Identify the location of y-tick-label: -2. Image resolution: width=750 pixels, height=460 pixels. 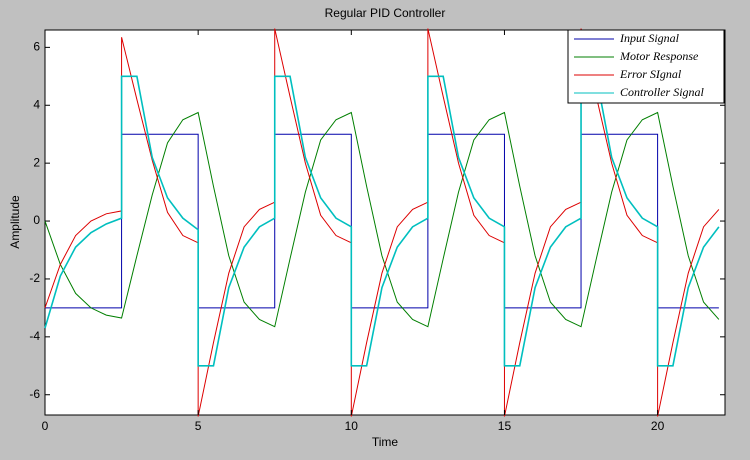
(34, 278).